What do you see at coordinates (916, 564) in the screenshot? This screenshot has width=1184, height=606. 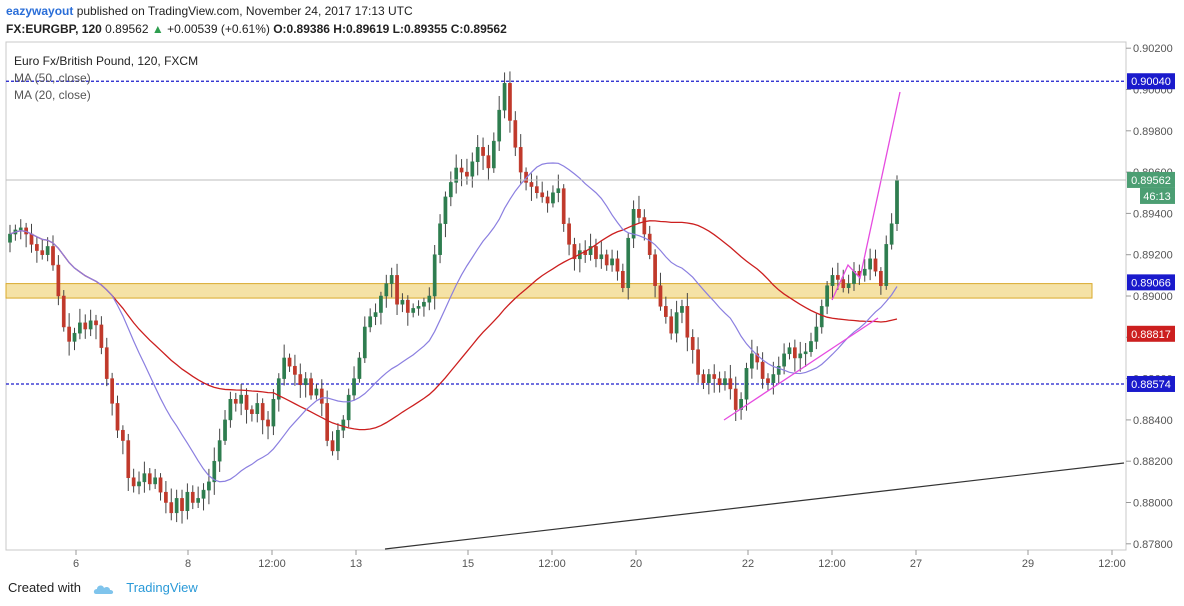 I see `time-tick-label: 27` at bounding box center [916, 564].